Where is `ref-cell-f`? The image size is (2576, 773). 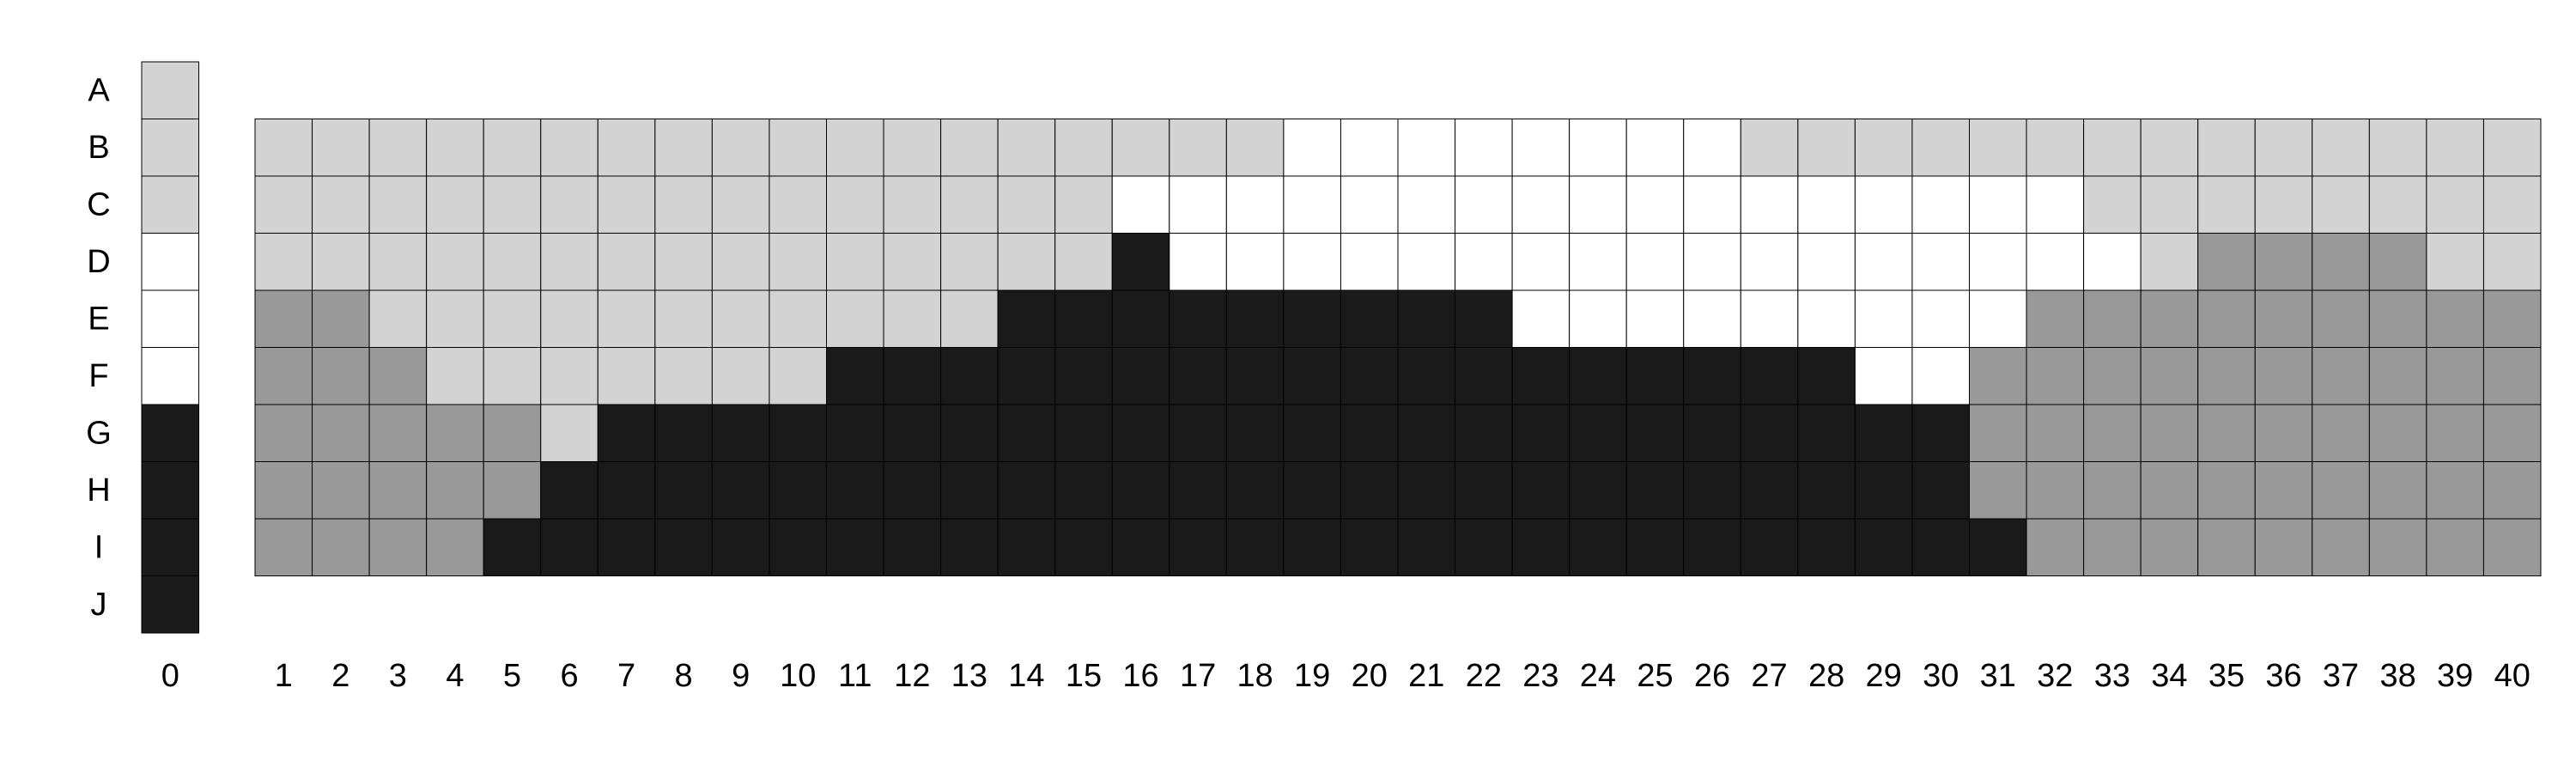 ref-cell-f is located at coordinates (170, 376).